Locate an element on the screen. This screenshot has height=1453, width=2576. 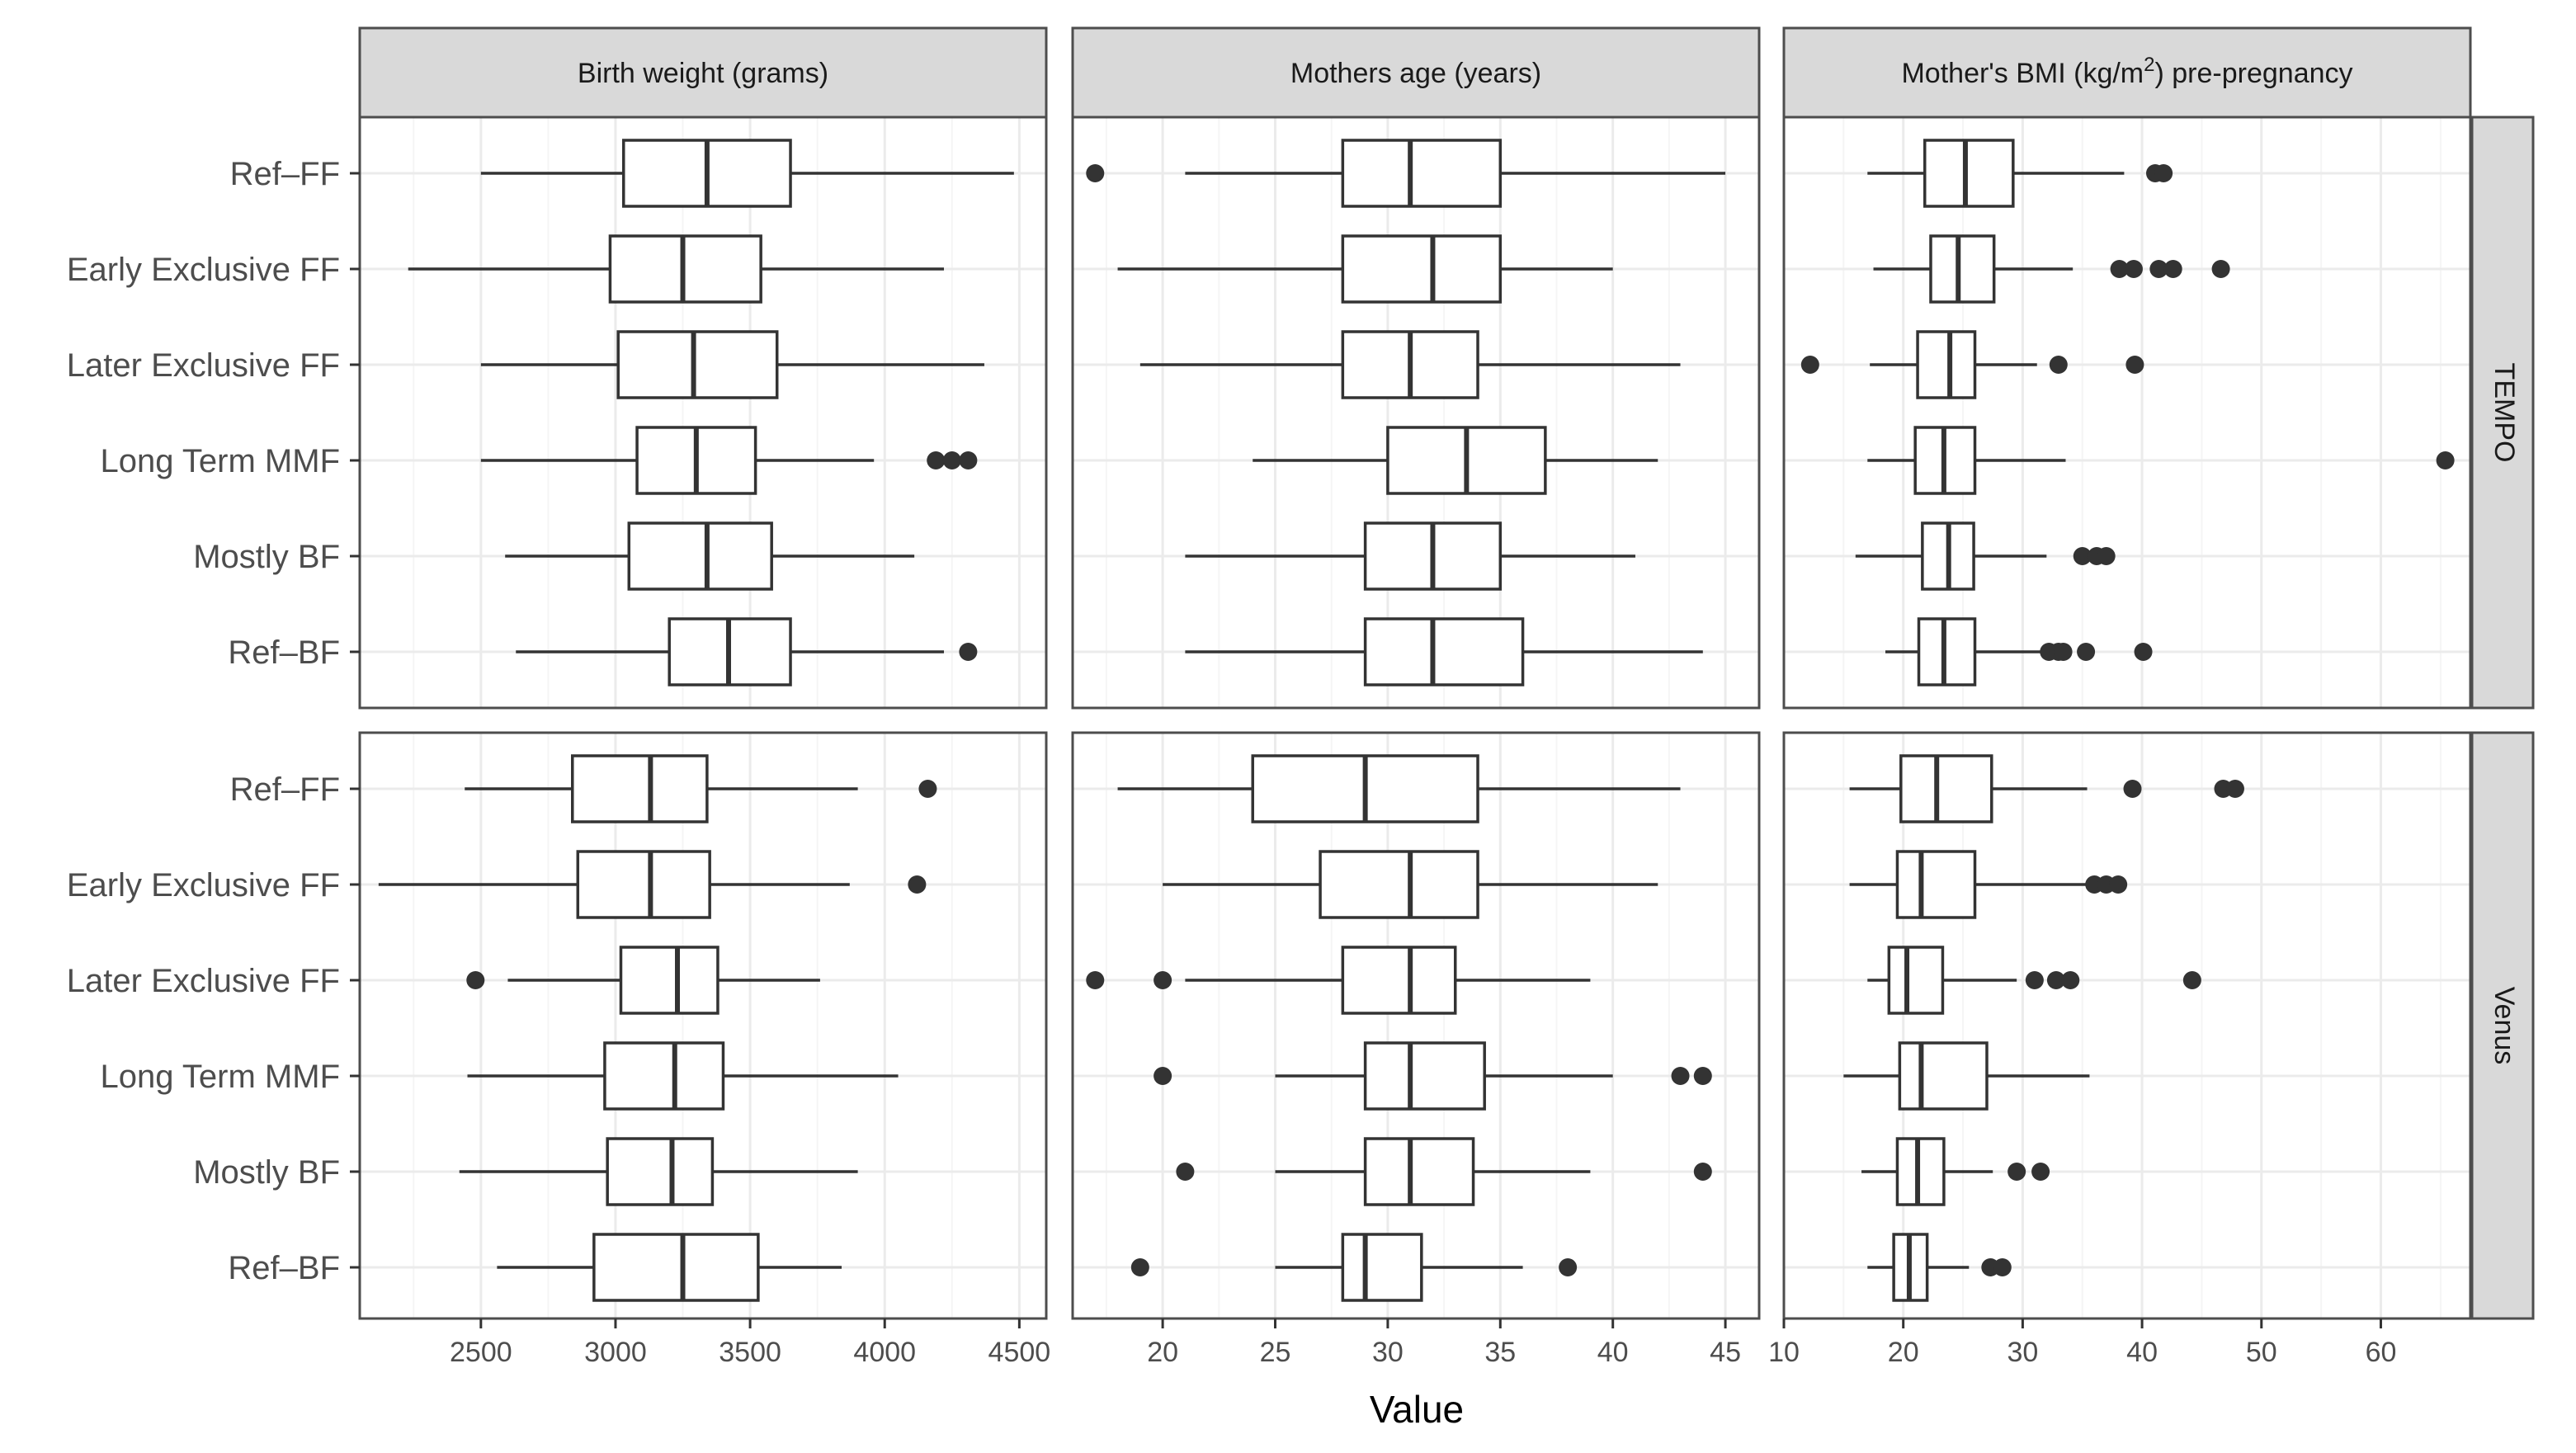
strip-label-text: Birth weight (grams) is located at coordinates (703, 73).